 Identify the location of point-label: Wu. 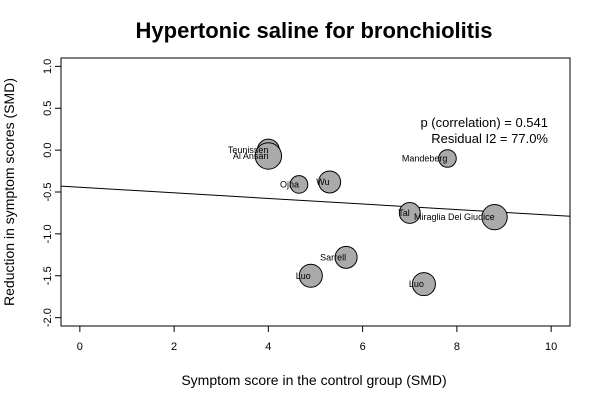
(322, 182).